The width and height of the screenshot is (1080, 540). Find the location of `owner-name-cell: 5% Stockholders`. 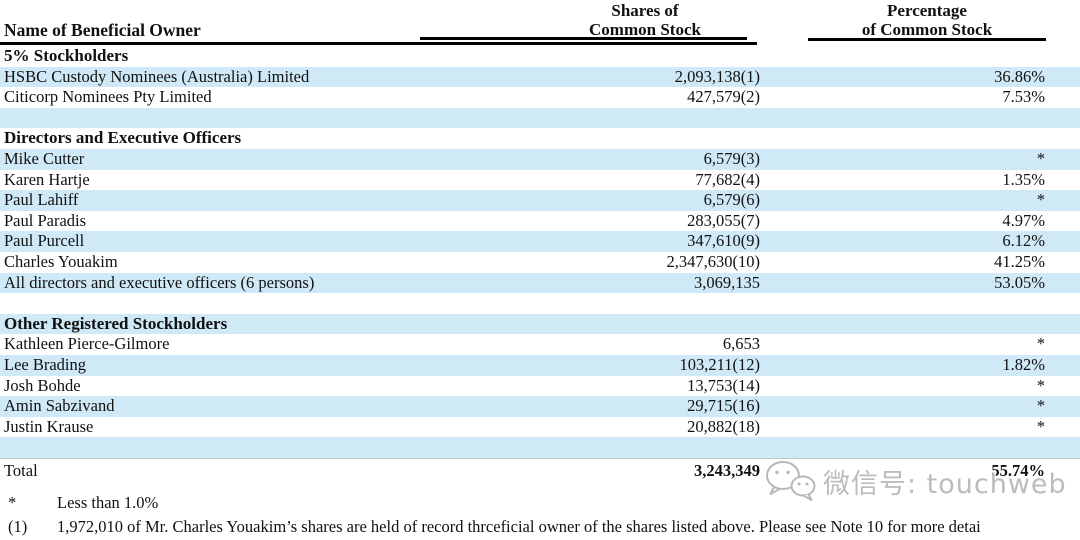

owner-name-cell: 5% Stockholders is located at coordinates (66, 55).